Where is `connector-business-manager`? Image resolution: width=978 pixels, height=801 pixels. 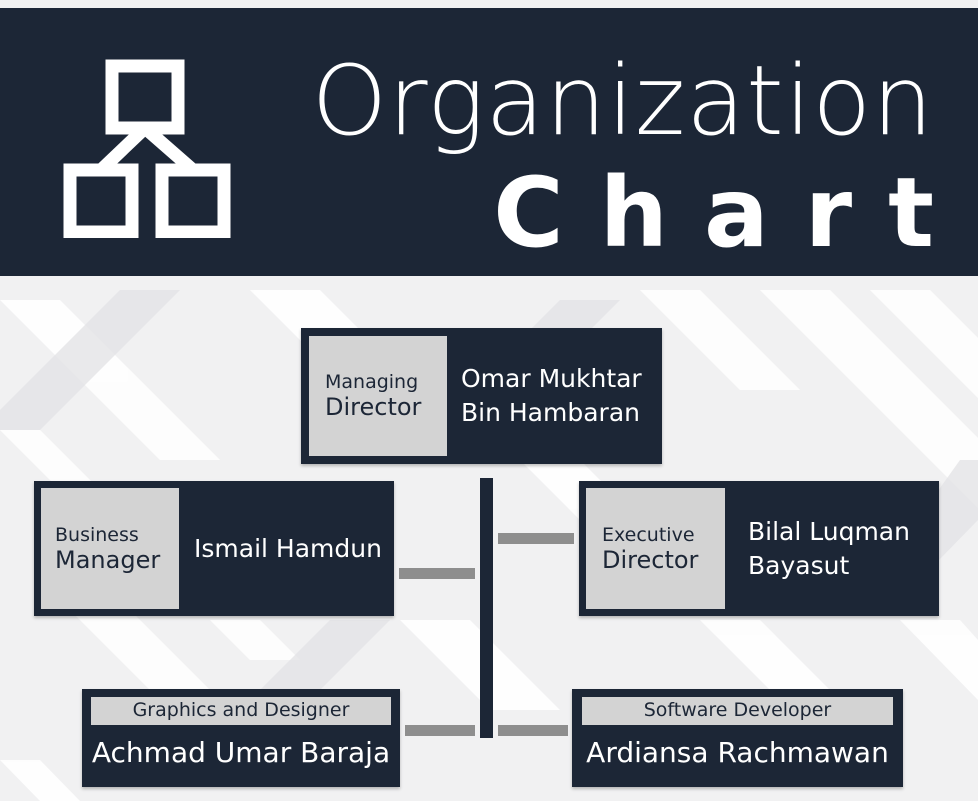
connector-business-manager is located at coordinates (437, 573).